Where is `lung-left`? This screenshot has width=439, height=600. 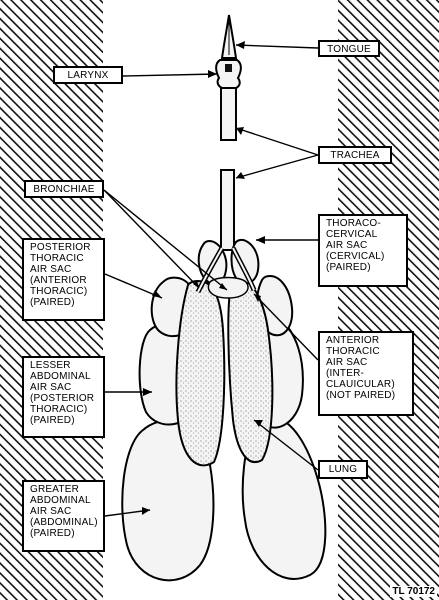
lung-left is located at coordinates (200, 373).